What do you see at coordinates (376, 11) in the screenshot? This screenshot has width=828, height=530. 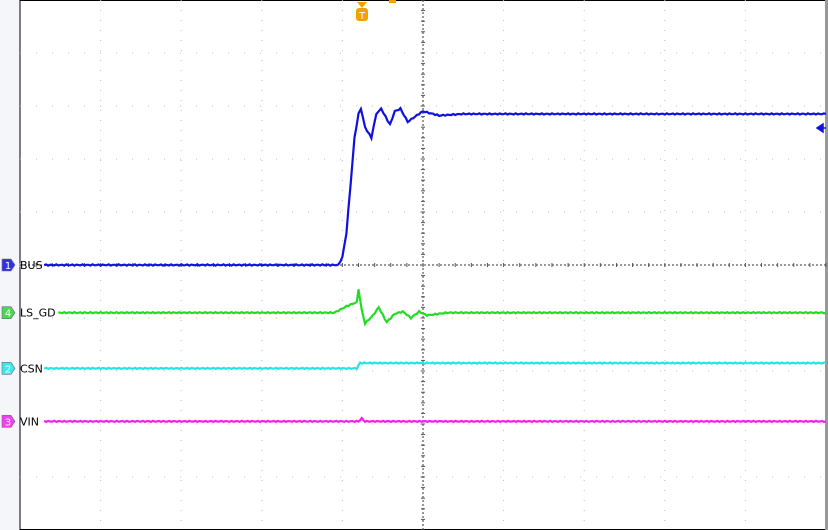 I see `trigger-position-marker: T` at bounding box center [376, 11].